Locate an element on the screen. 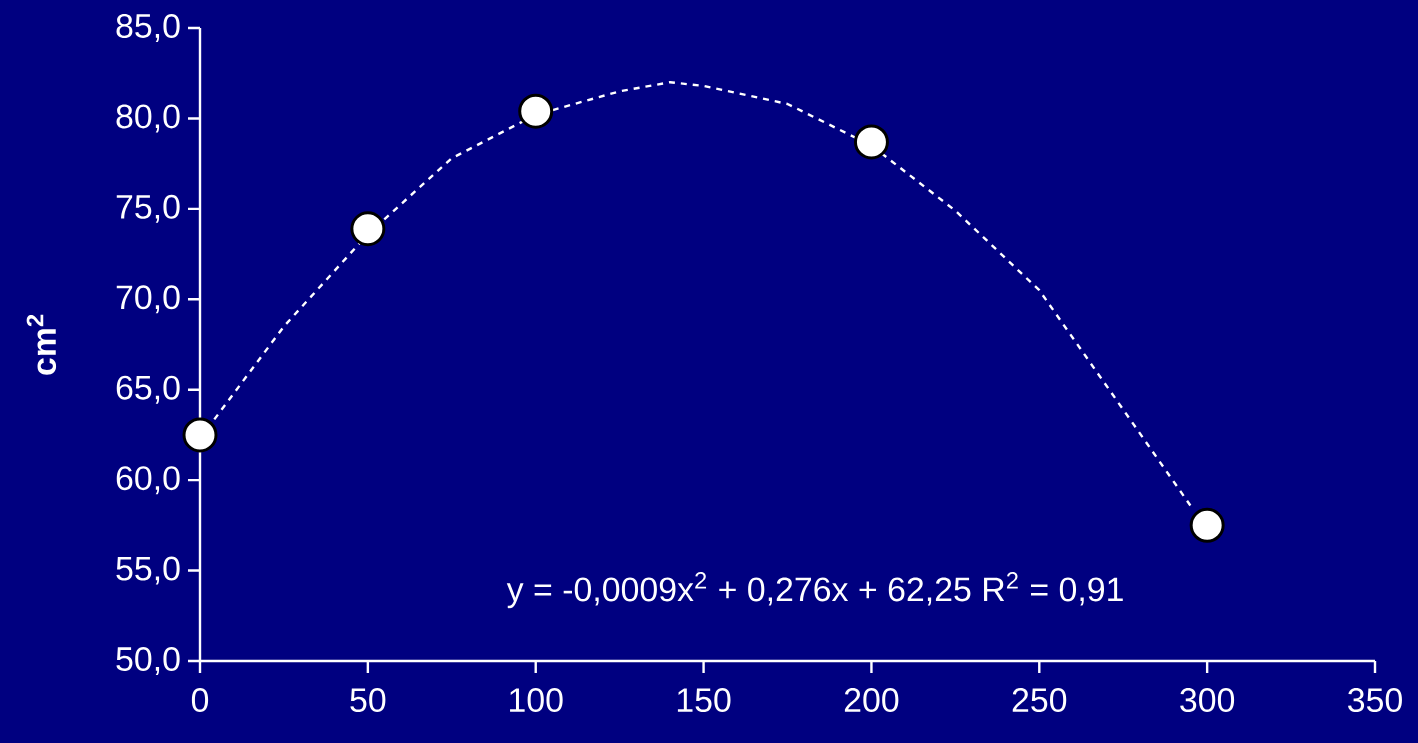  x-tick-label: 100 is located at coordinates (536, 700).